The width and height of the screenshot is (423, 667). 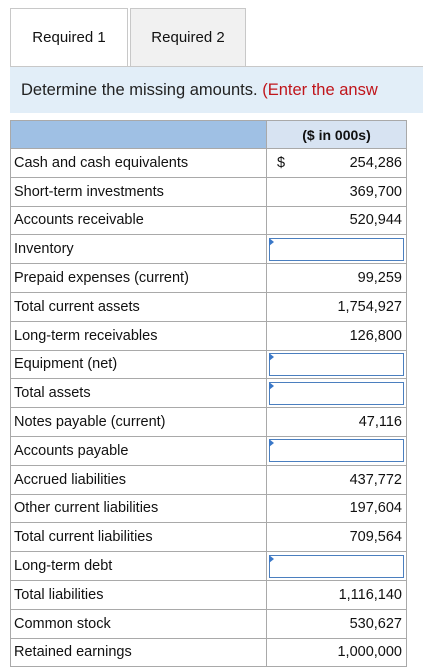 I want to click on table-header-row: ($ in 000s), so click(x=208, y=134).